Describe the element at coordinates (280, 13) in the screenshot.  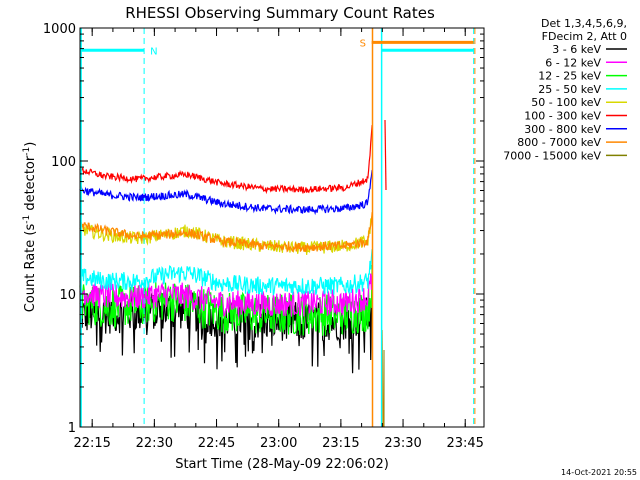
I see `chart-title: RHESSI Observing Summary Count Rates` at that location.